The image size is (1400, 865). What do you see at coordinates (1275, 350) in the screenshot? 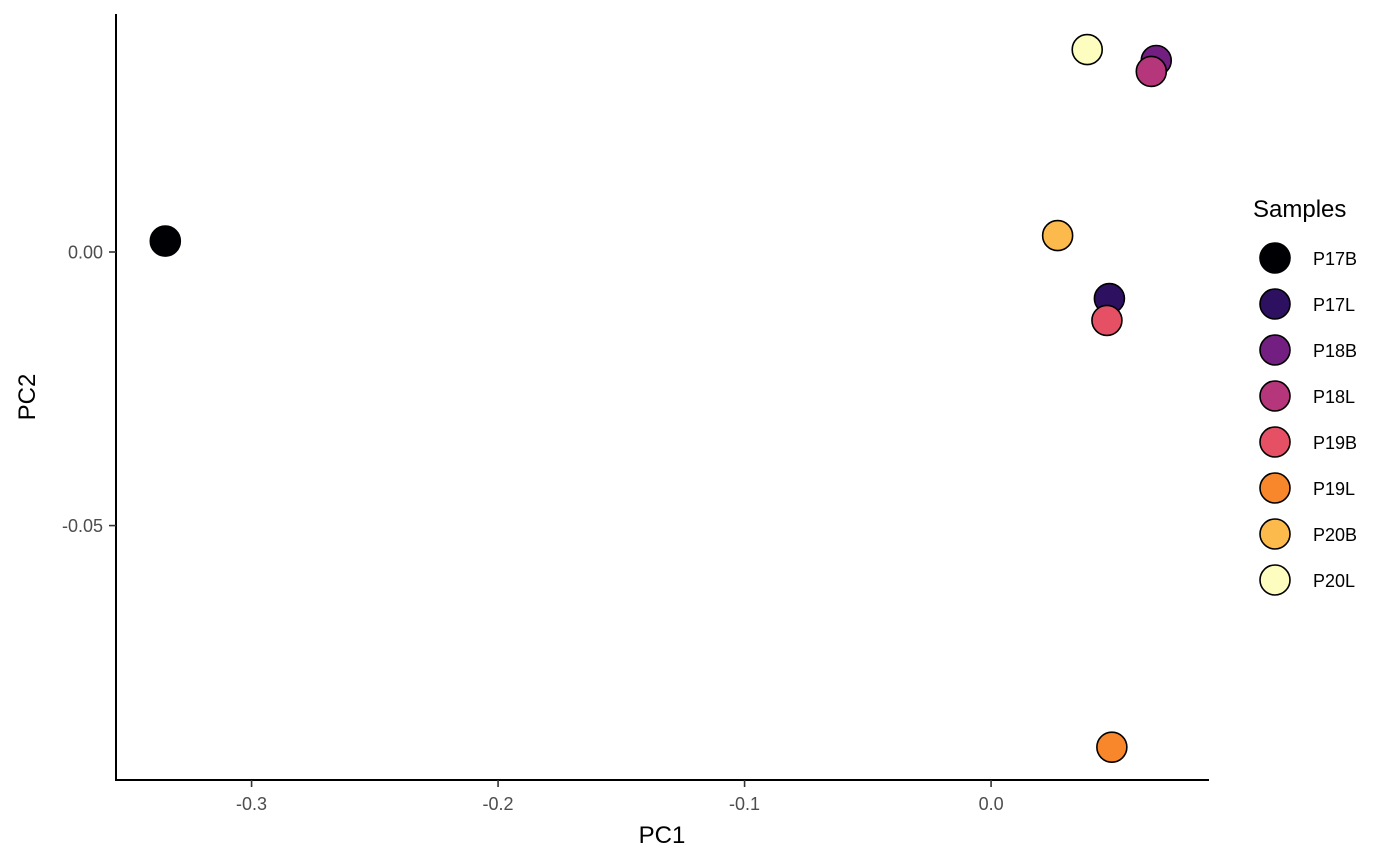
I see `legend-key-p18b` at bounding box center [1275, 350].